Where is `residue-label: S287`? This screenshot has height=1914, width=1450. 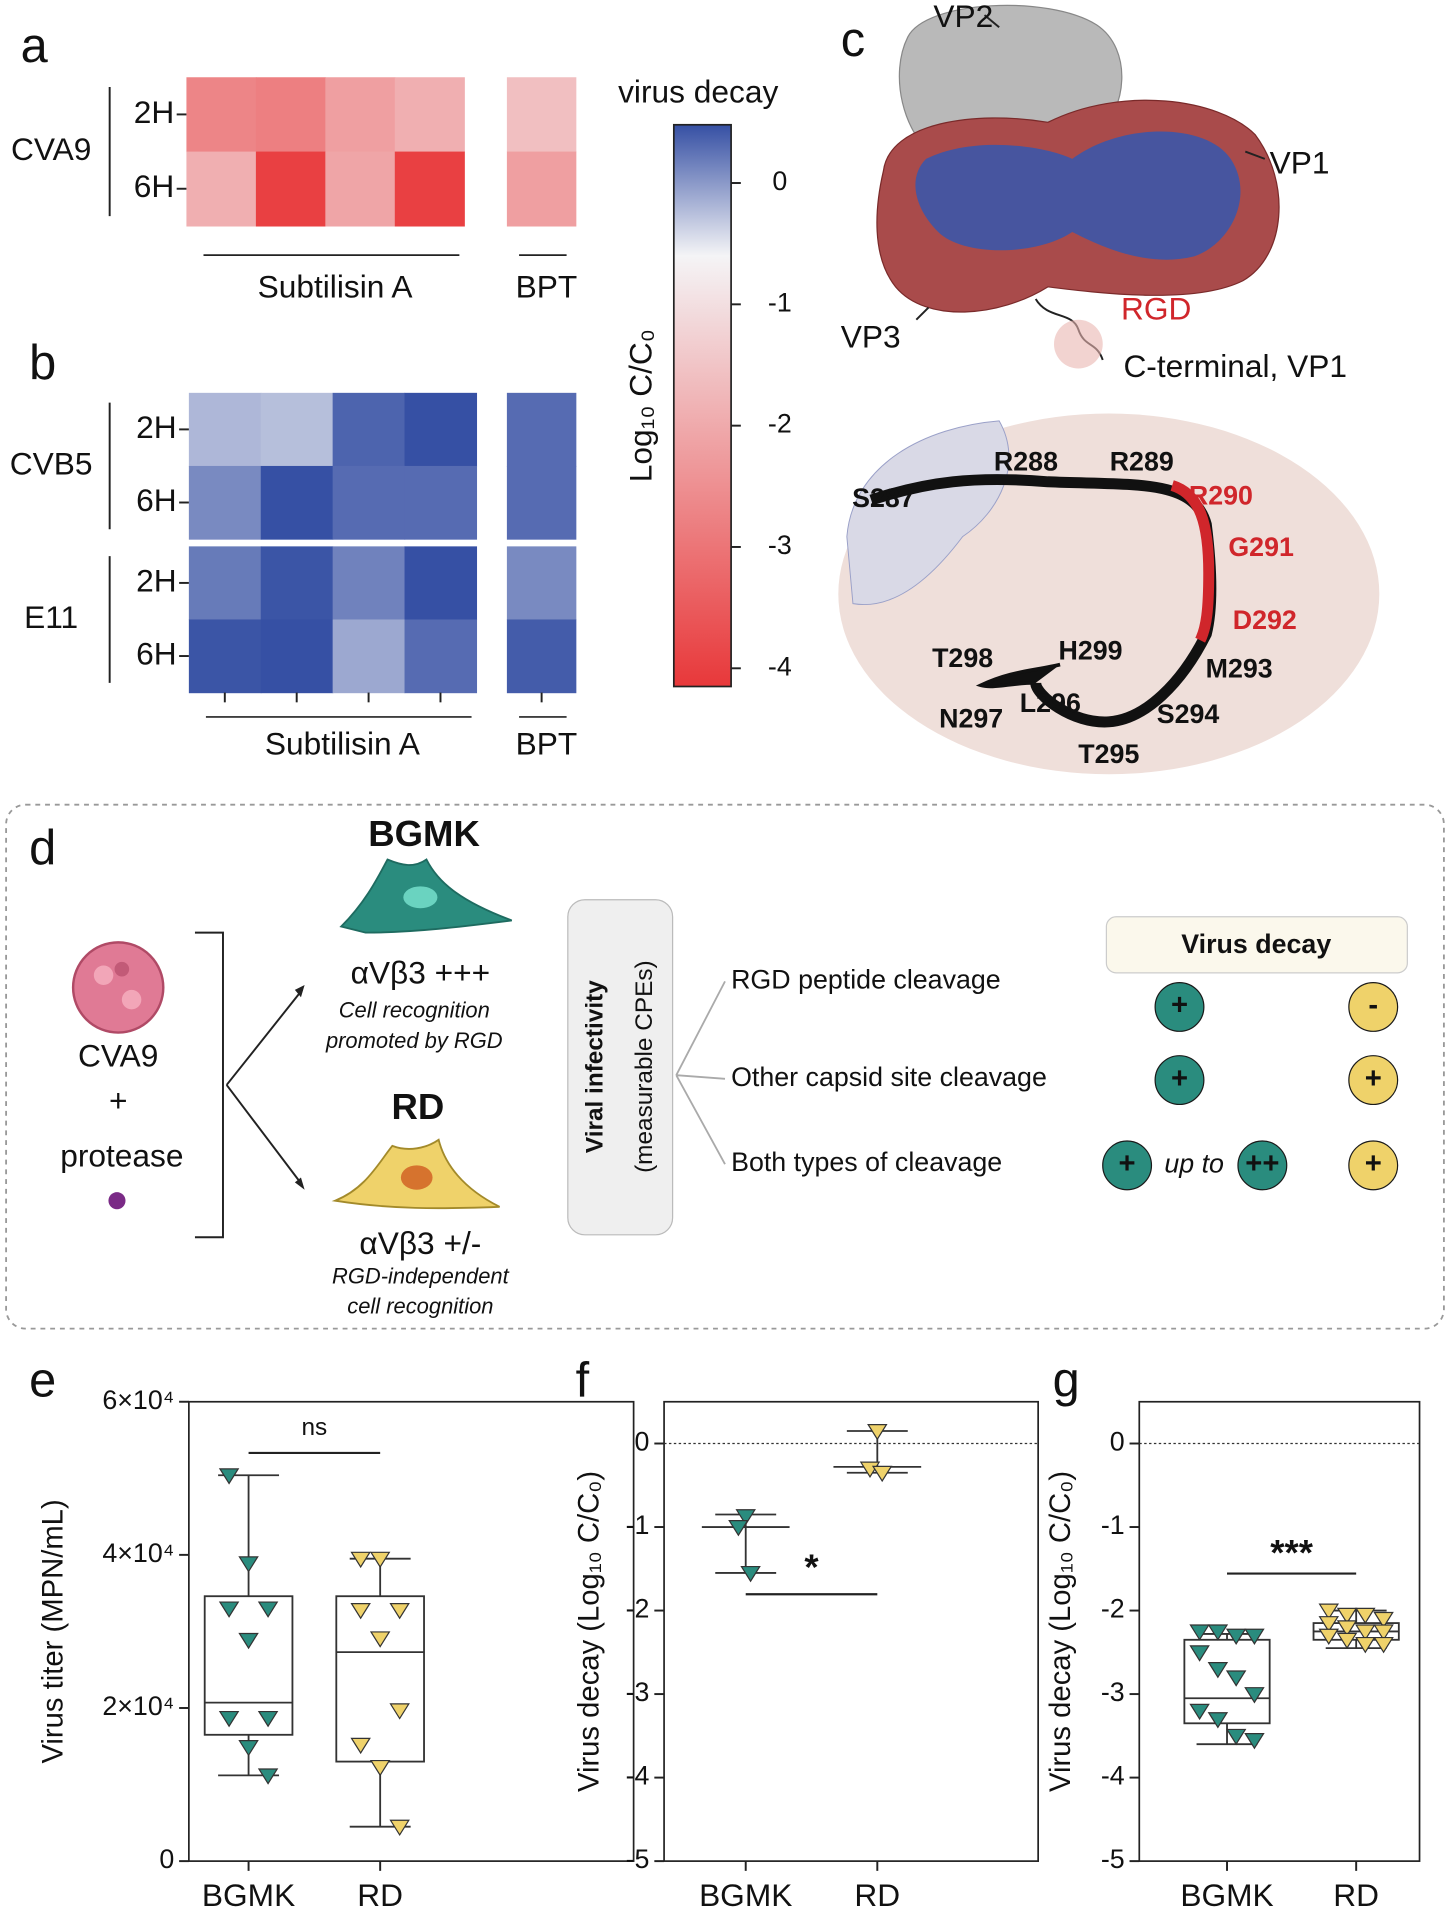 residue-label: S287 is located at coordinates (883, 498).